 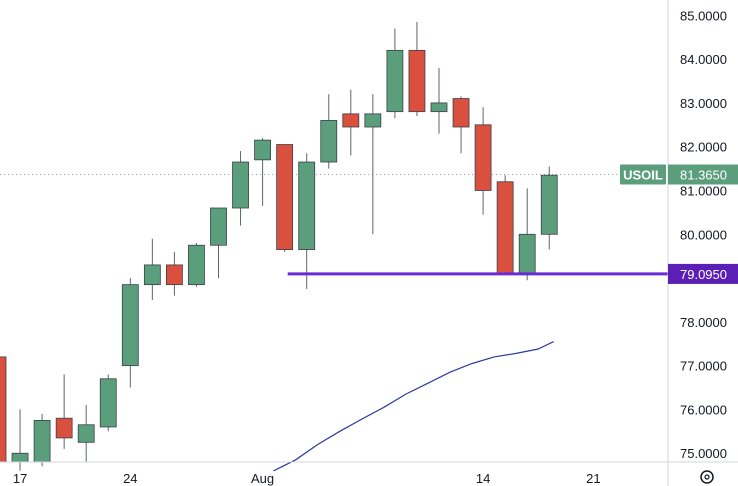 What do you see at coordinates (703, 453) in the screenshot?
I see `price-tick-label: 75.0000` at bounding box center [703, 453].